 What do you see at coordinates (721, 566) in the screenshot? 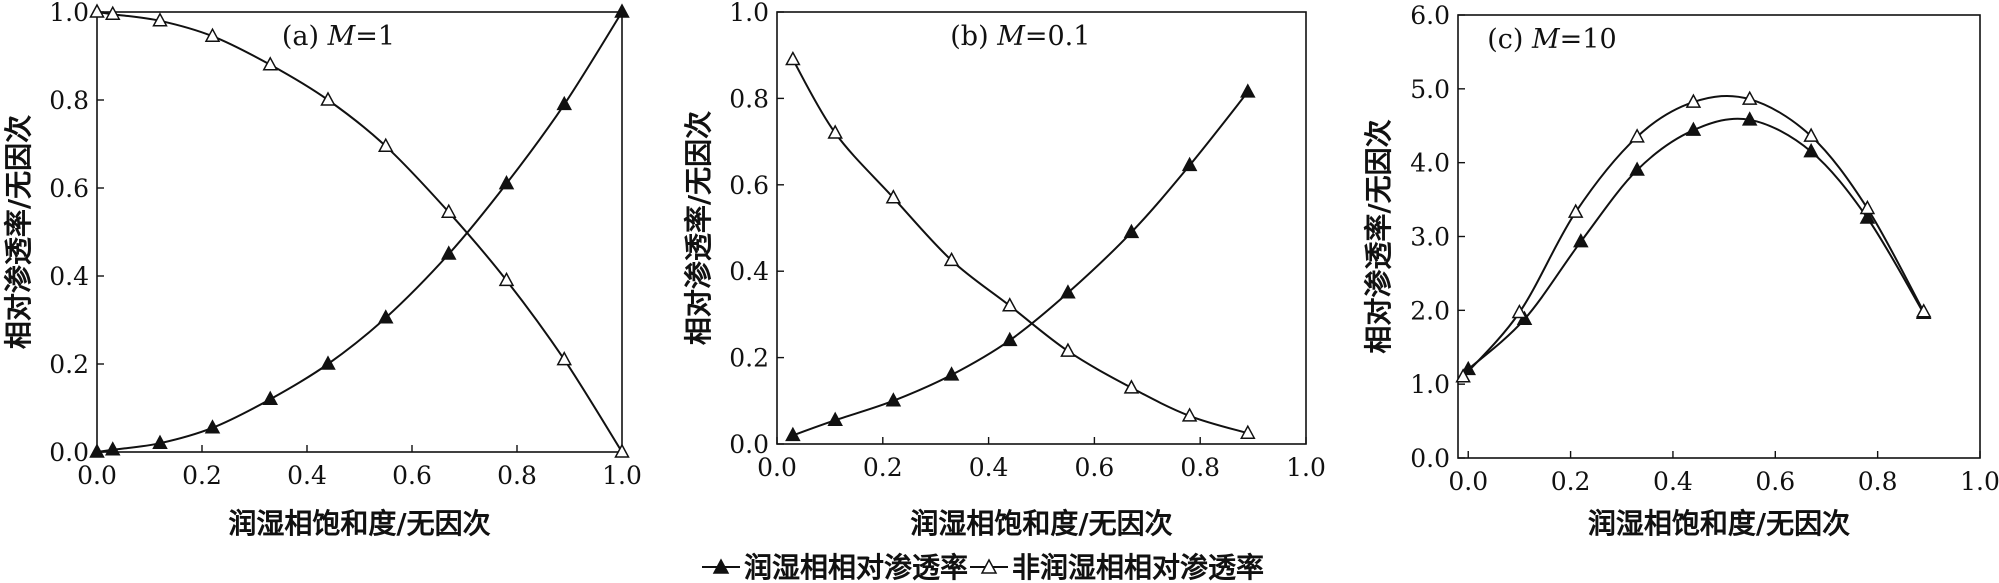
I see `legend-filled-triangle-marker` at bounding box center [721, 566].